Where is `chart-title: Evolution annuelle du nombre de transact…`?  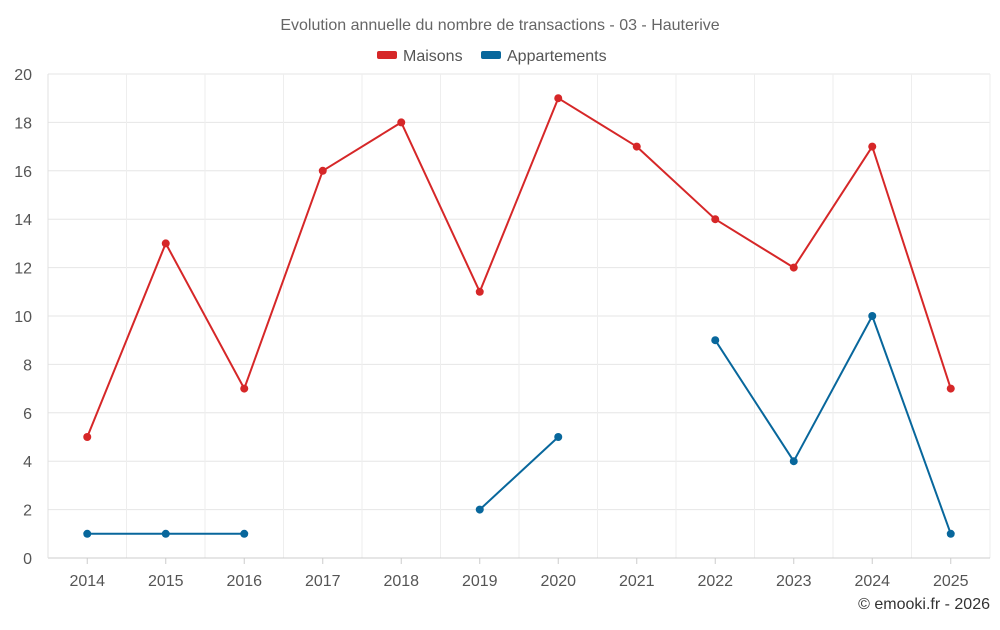 chart-title: Evolution annuelle du nombre de transact… is located at coordinates (499, 25).